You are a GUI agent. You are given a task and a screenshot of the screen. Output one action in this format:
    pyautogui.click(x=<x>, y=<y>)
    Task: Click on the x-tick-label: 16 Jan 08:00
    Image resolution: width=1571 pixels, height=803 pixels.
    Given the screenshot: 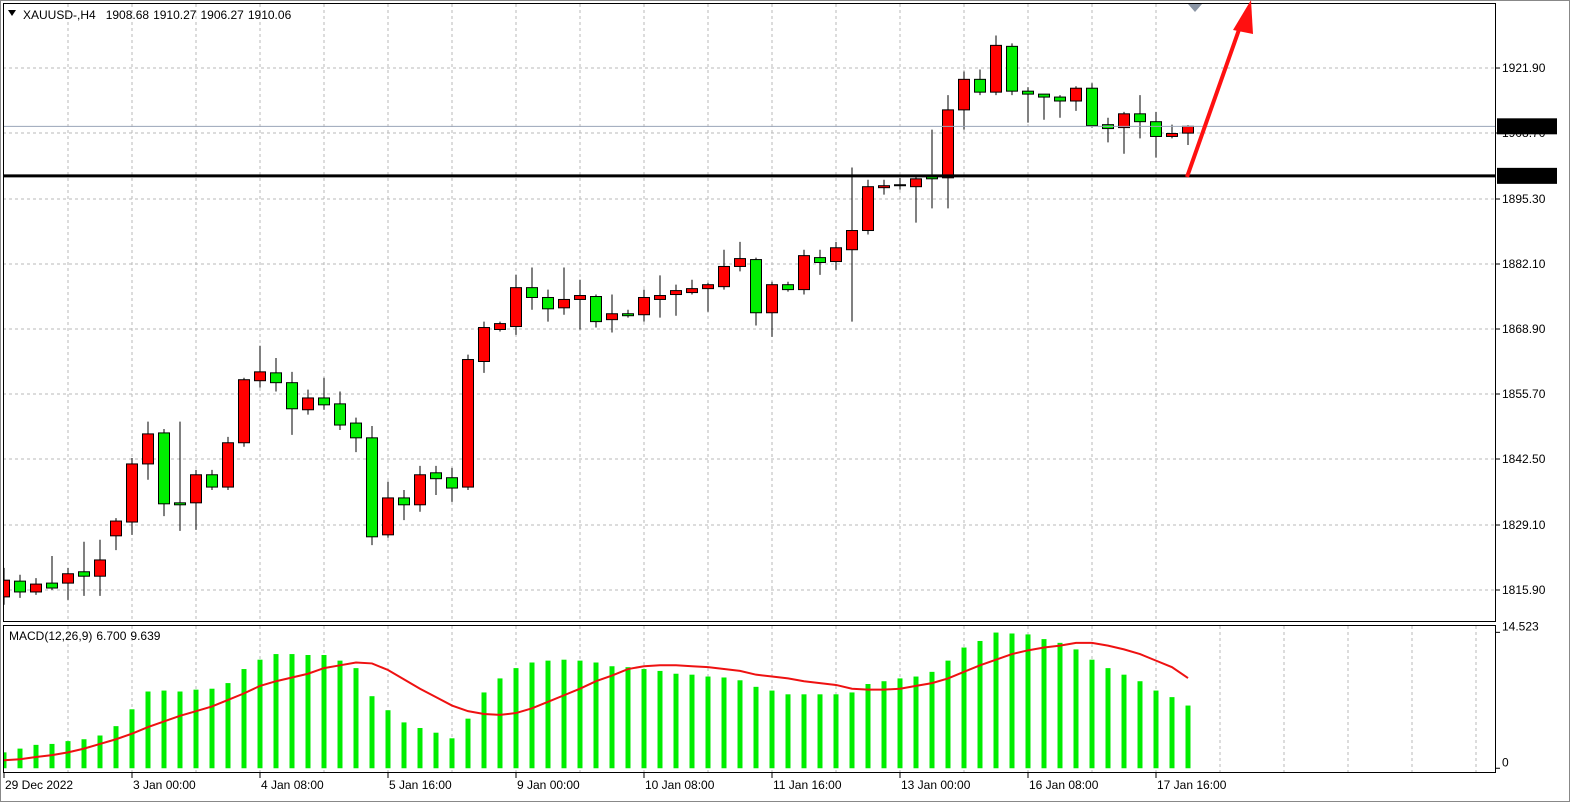 What is the action you would take?
    pyautogui.click(x=1064, y=785)
    